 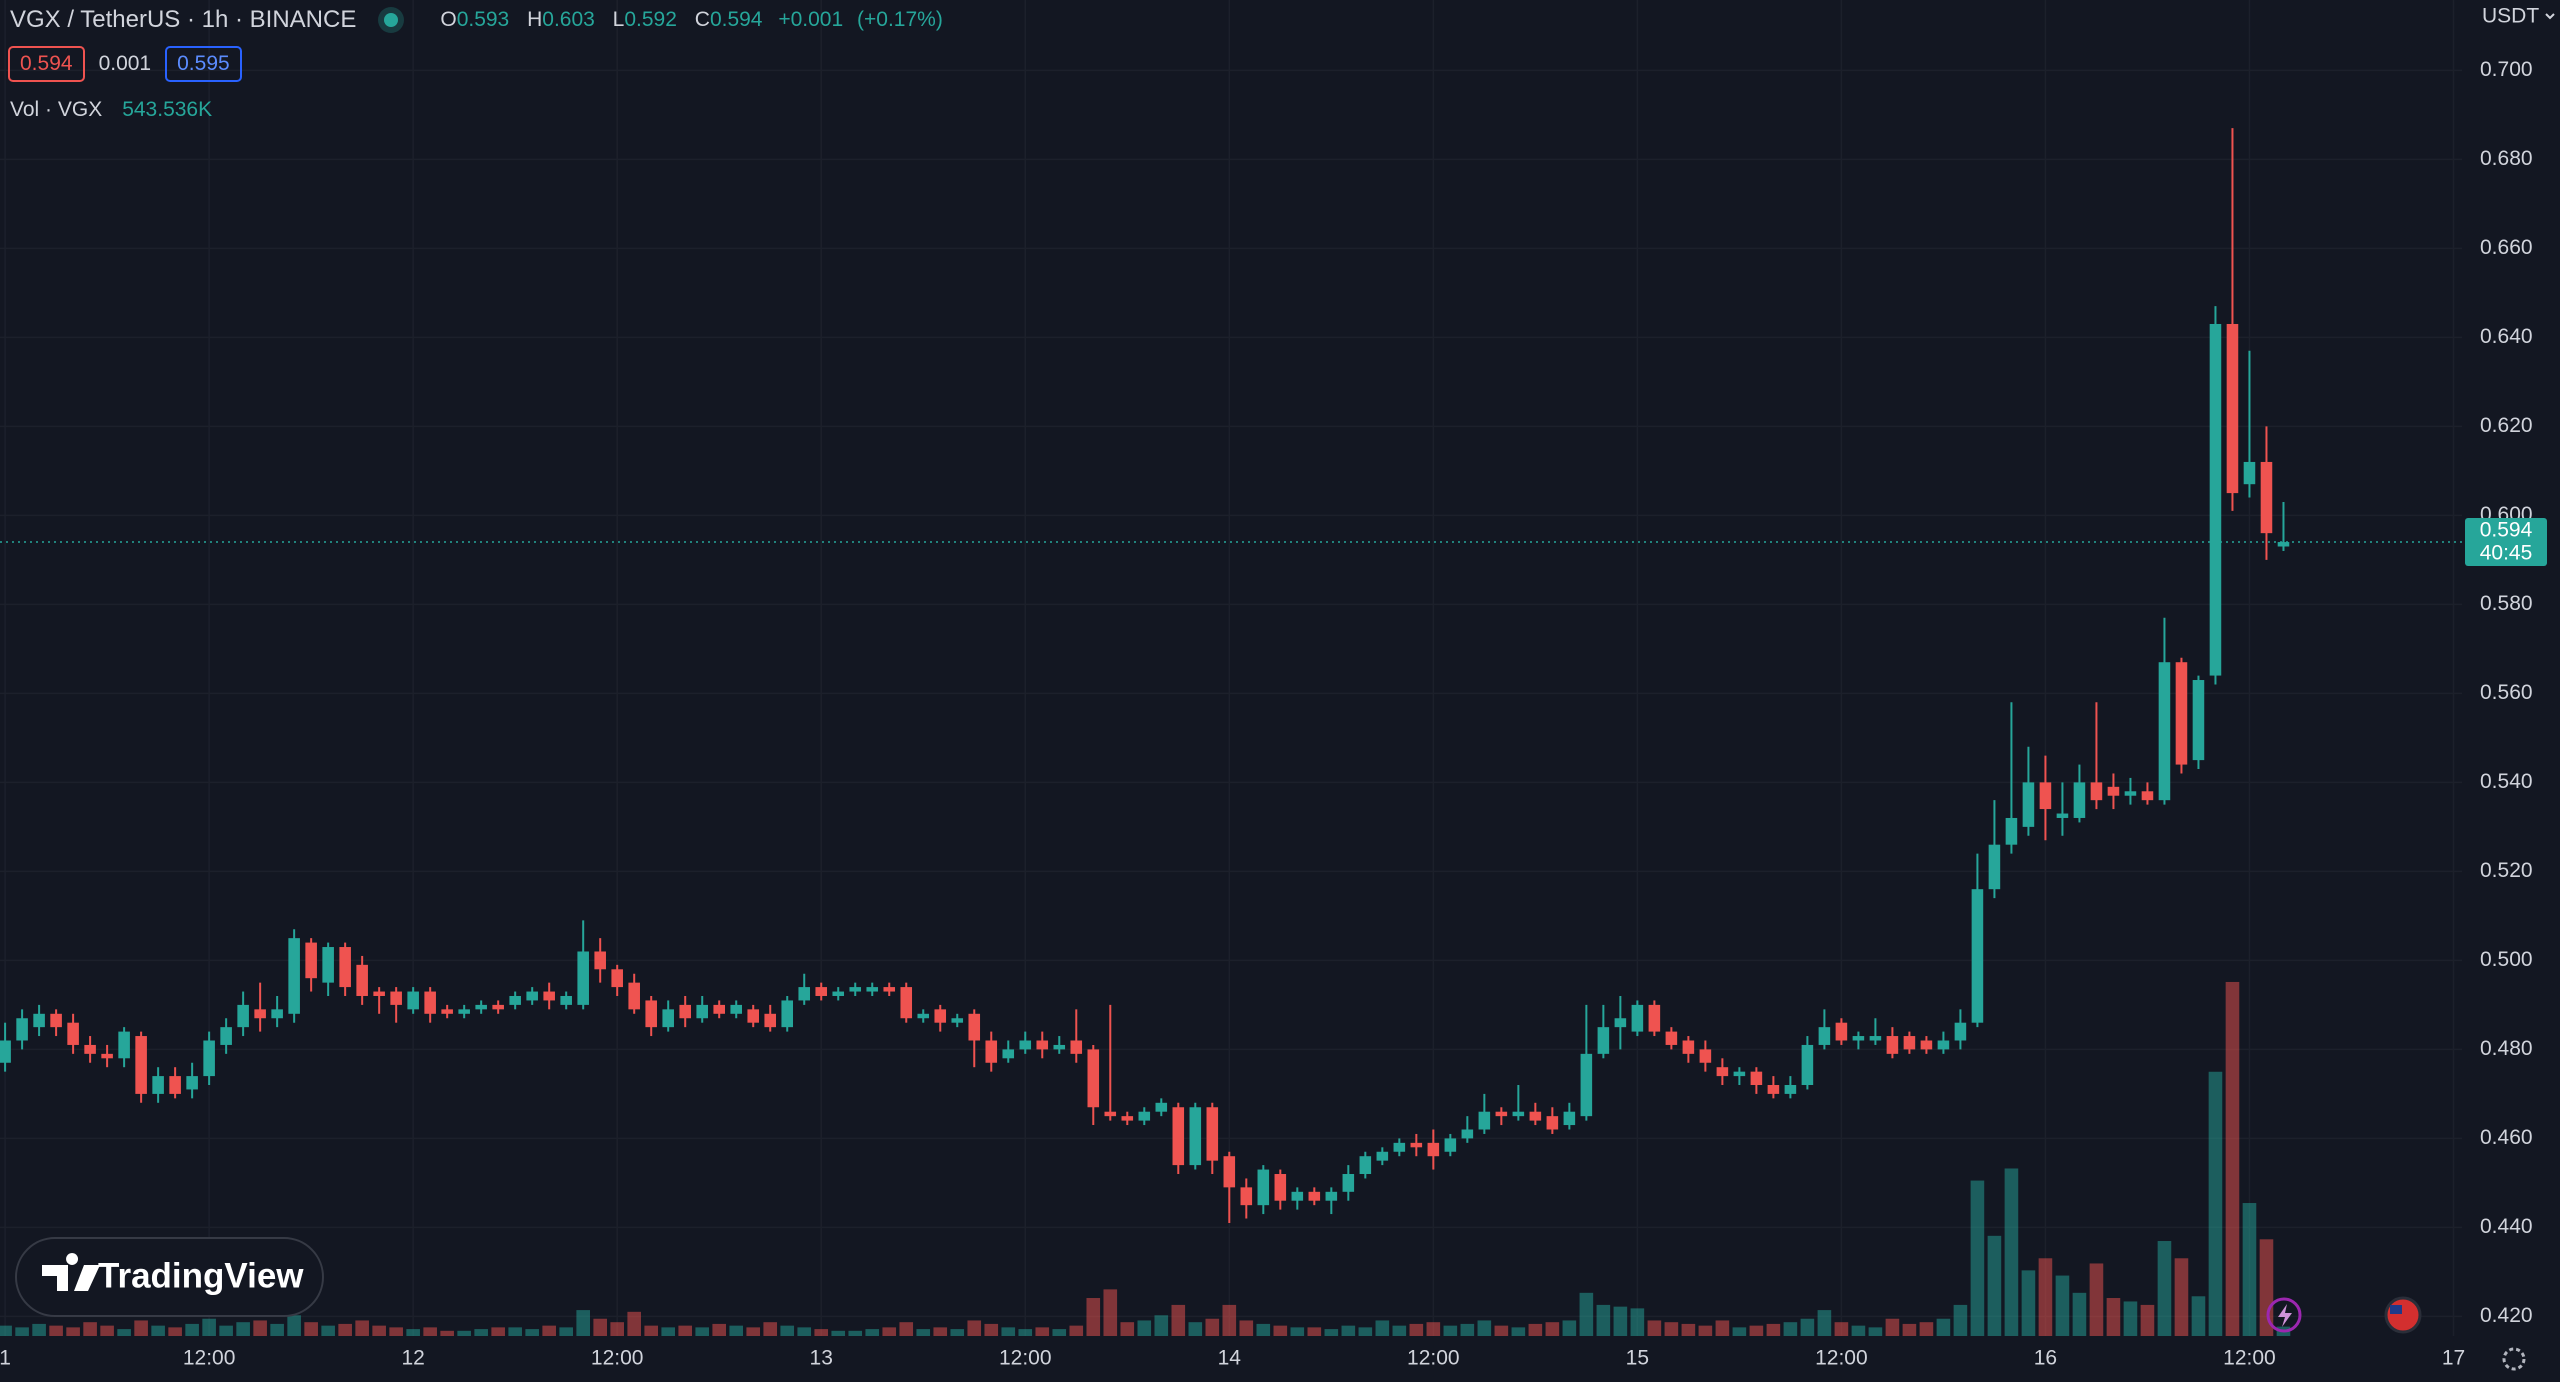 What do you see at coordinates (201, 1275) in the screenshot?
I see `watermark-text: TradingView` at bounding box center [201, 1275].